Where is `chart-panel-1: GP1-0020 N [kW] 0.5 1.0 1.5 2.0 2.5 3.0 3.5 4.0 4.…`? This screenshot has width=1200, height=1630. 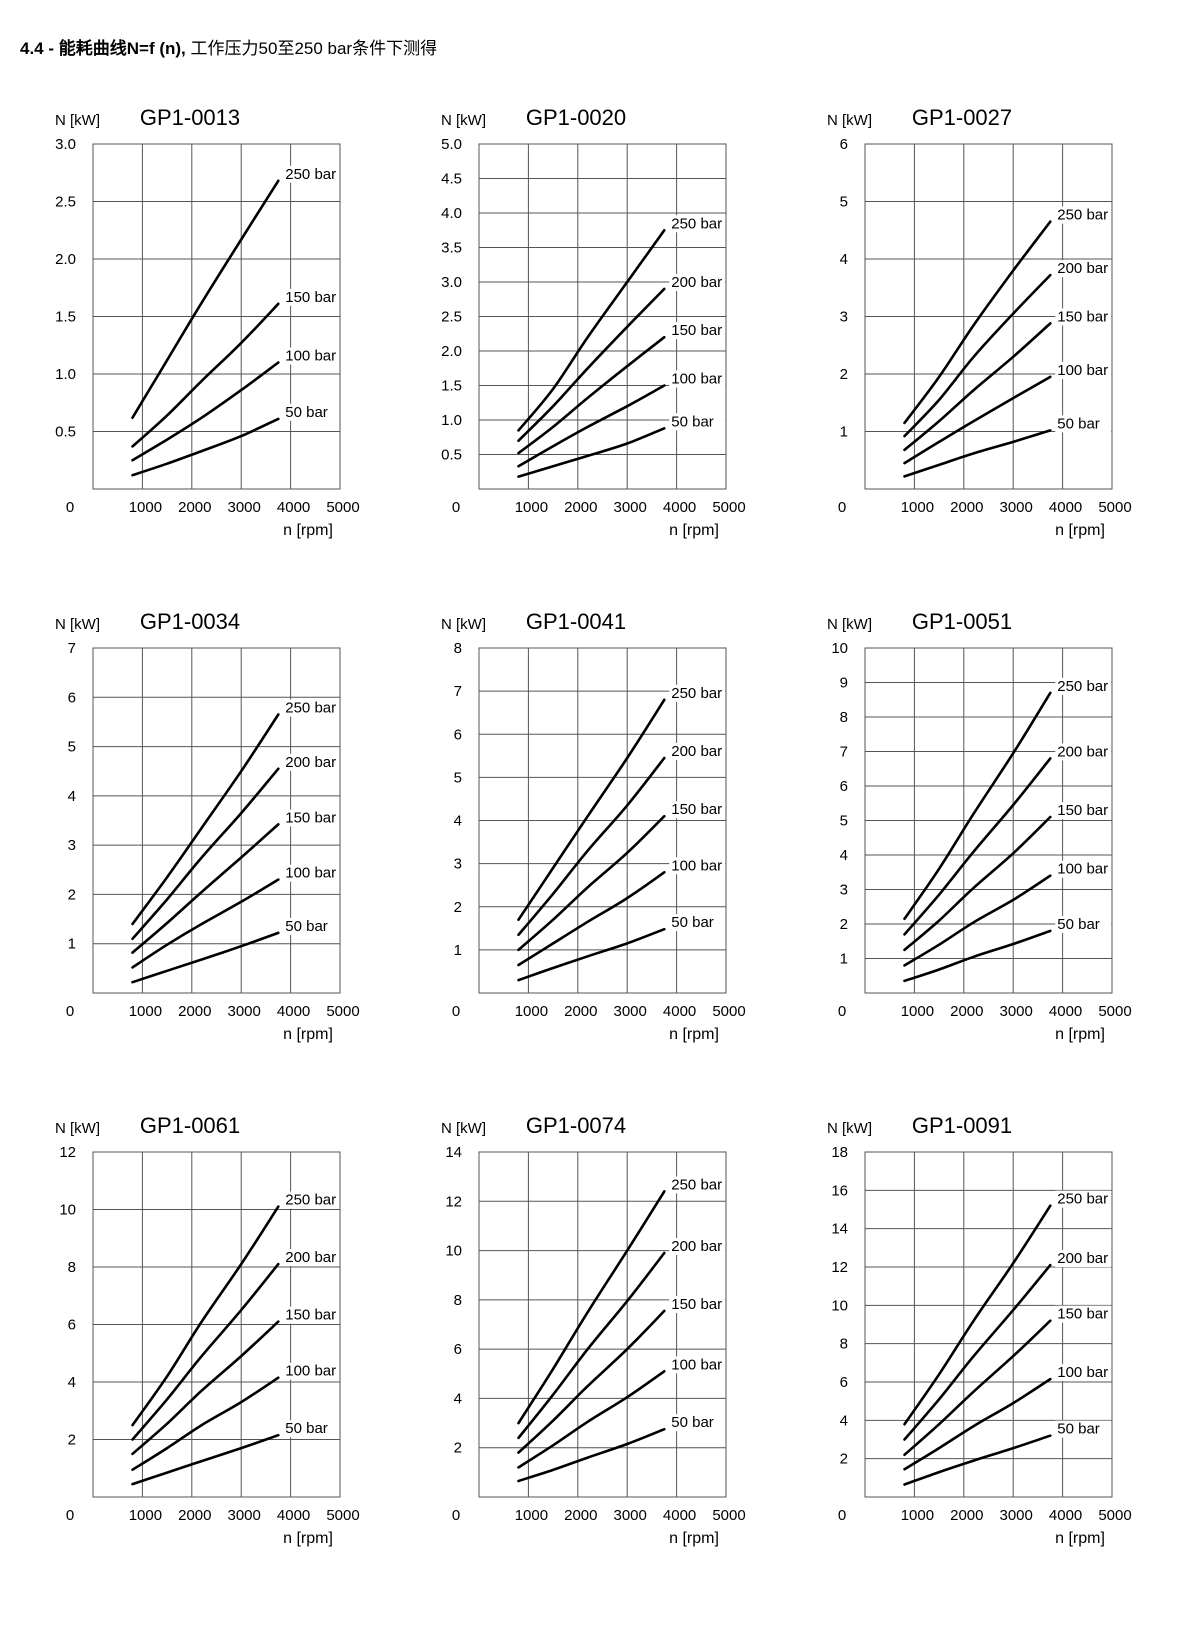 chart-panel-1: GP1-0020 N [kW] 0.5 1.0 1.5 2.0 2.5 3.0 3.5 4.0 4.… is located at coordinates (596, 327).